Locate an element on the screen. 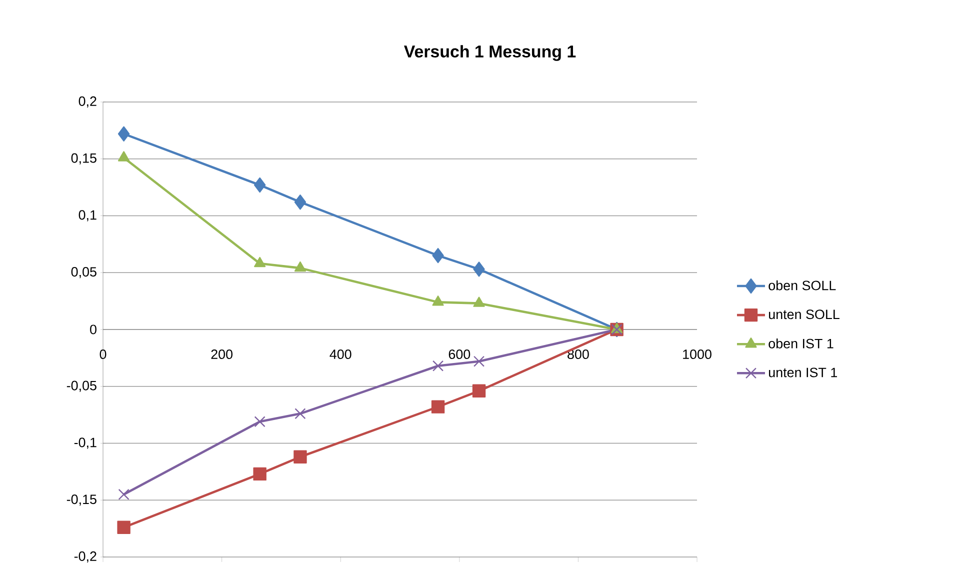  x-tick-label: 200 is located at coordinates (221, 355).